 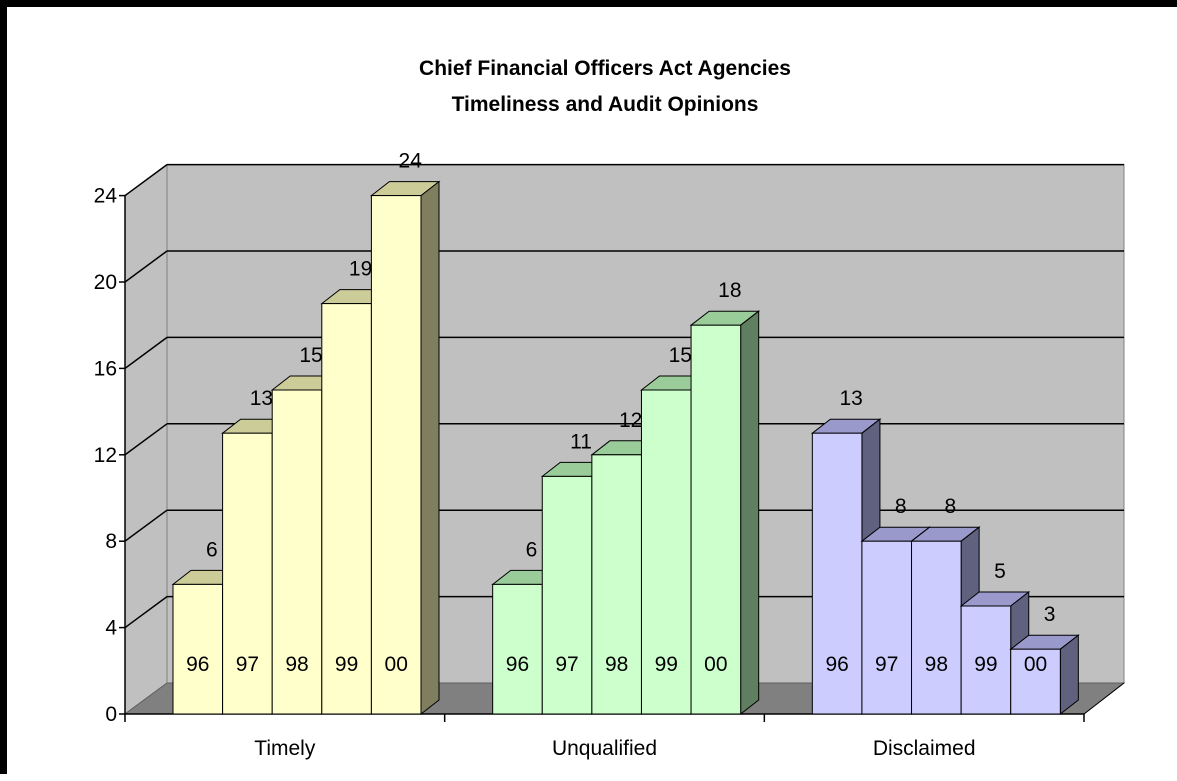 I want to click on data-label: 24, so click(x=411, y=161).